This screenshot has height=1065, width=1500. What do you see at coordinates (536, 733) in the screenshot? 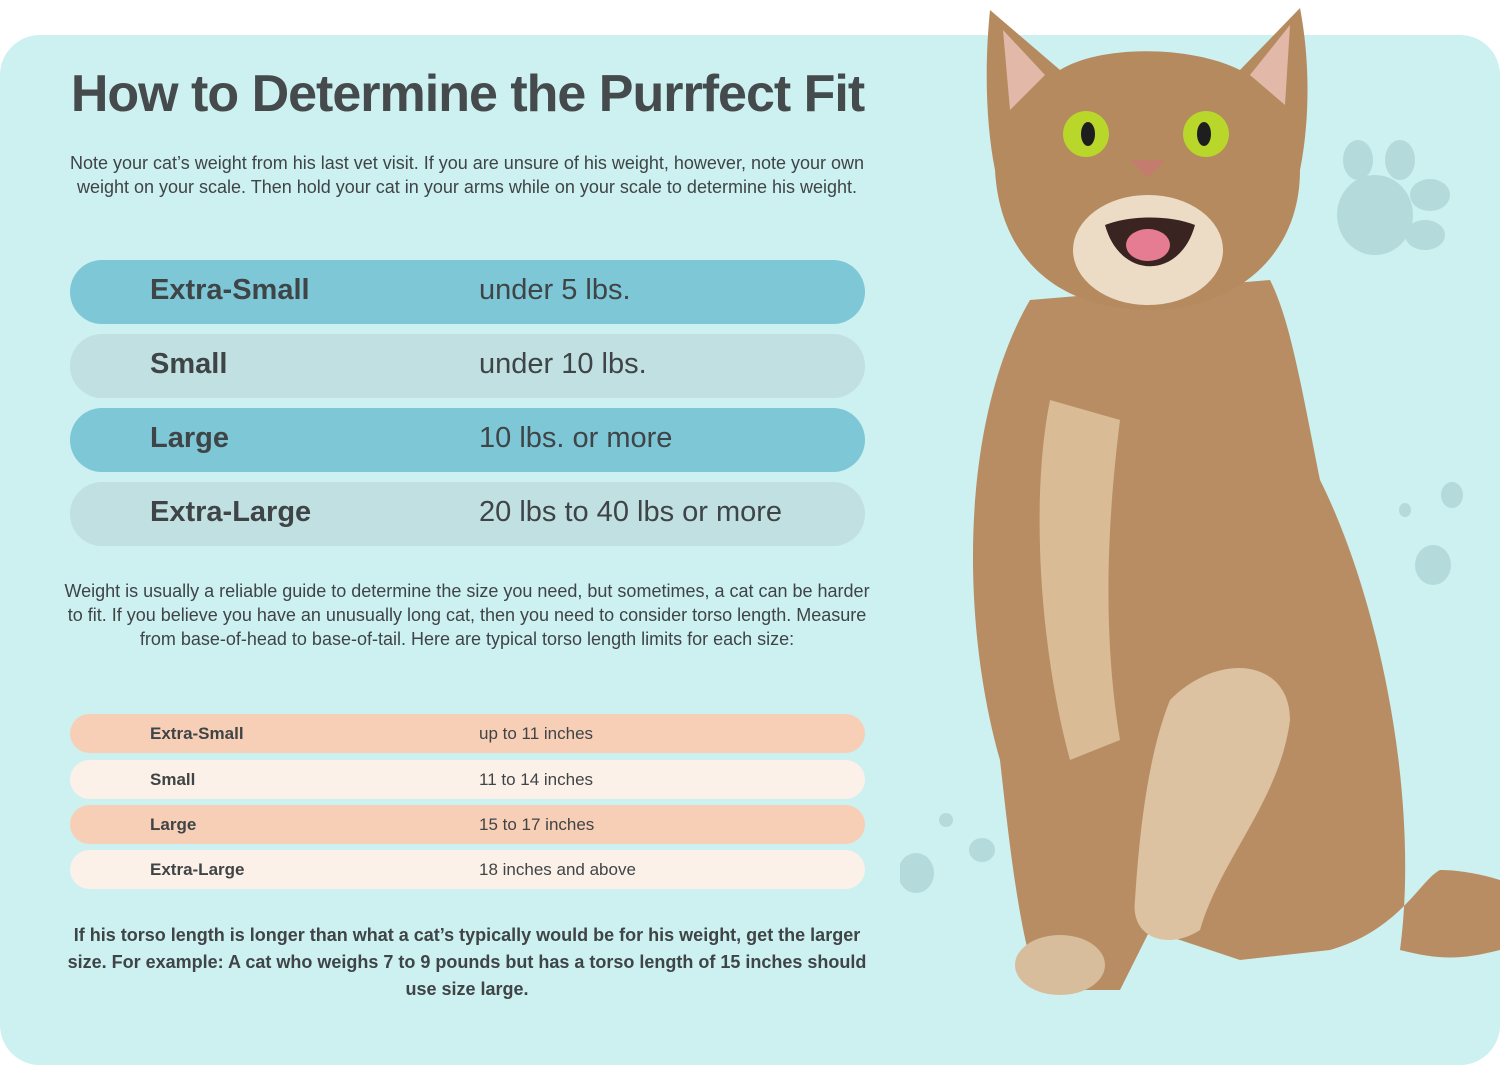
I see `length-value: up to 11 inches` at bounding box center [536, 733].